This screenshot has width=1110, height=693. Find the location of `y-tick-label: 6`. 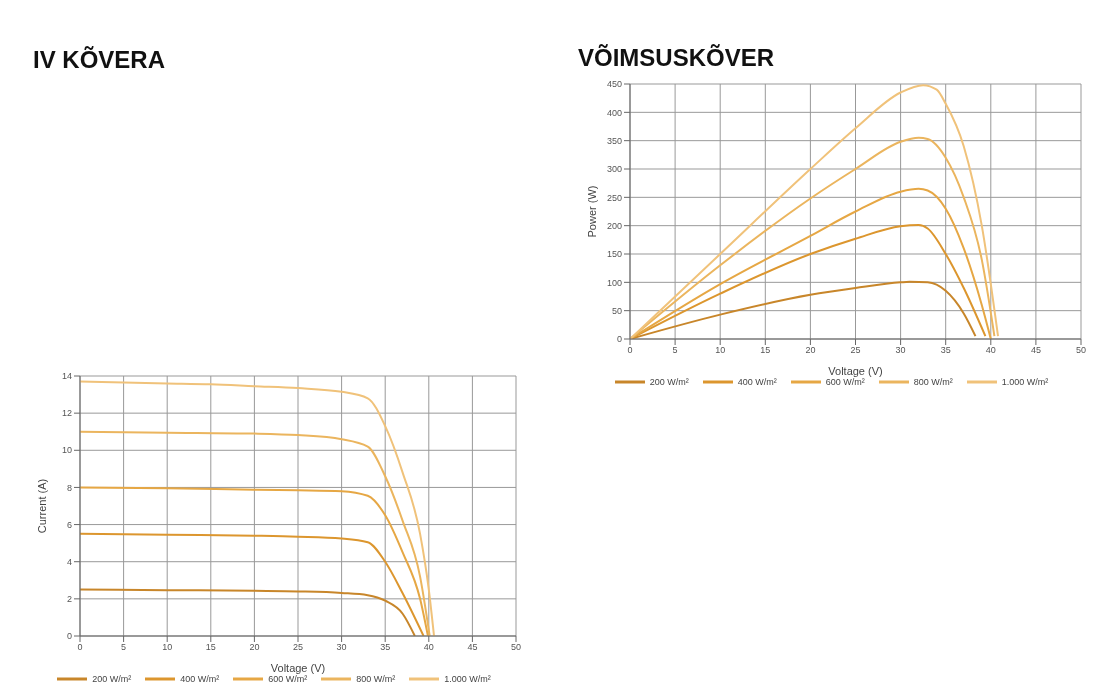

y-tick-label: 6 is located at coordinates (69, 524).